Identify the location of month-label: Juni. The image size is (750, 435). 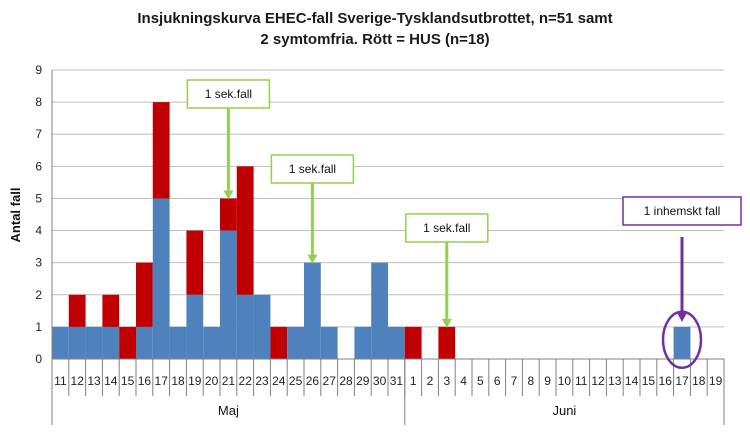
(564, 410).